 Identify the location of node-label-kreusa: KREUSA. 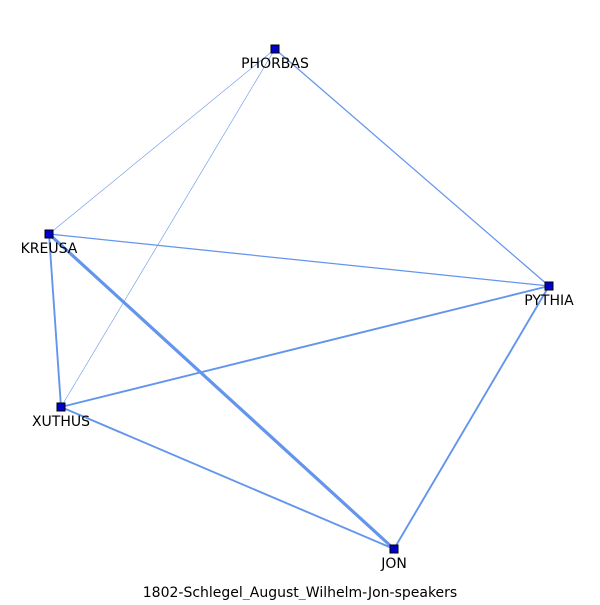
(49, 249).